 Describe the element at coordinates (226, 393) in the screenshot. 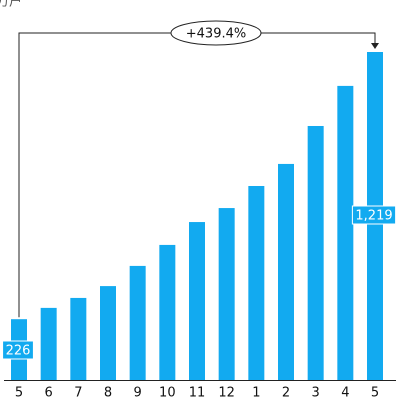

I see `x-tick-label: 12` at that location.